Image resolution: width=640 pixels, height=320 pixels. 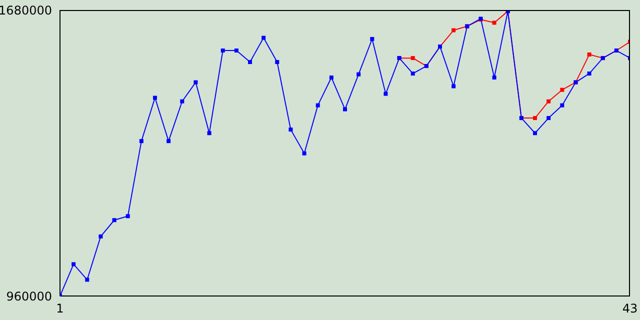 I want to click on y-tick-label: 960000, so click(x=29, y=296).